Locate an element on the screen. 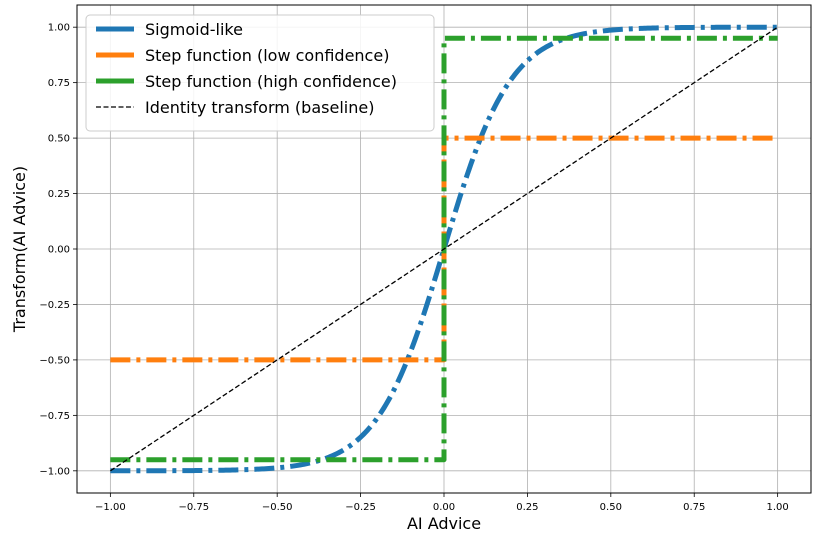  x-tick-label: −0.25 is located at coordinates (360, 507).